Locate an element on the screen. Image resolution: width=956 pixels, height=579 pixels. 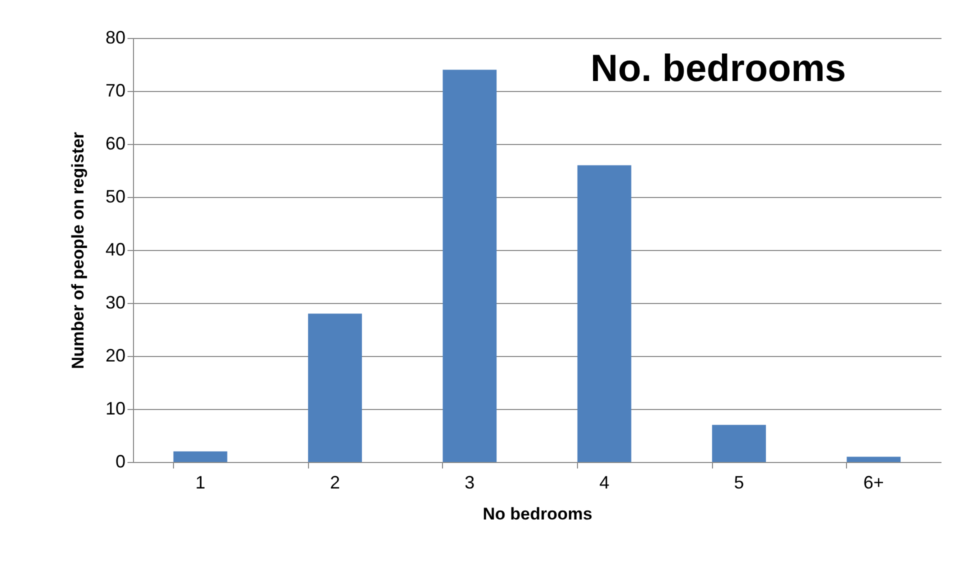
y-axis-title: Number of people on register is located at coordinates (78, 251).